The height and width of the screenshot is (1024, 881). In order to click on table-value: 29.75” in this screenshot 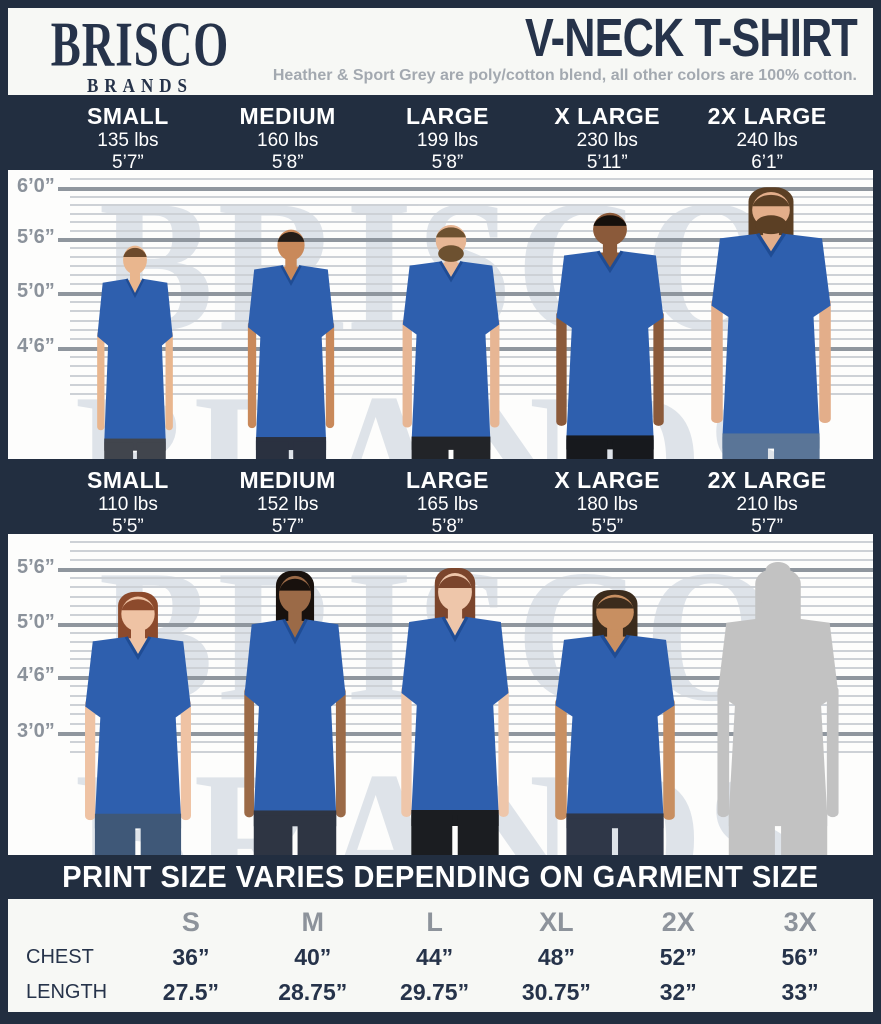, I will do `click(435, 992)`.